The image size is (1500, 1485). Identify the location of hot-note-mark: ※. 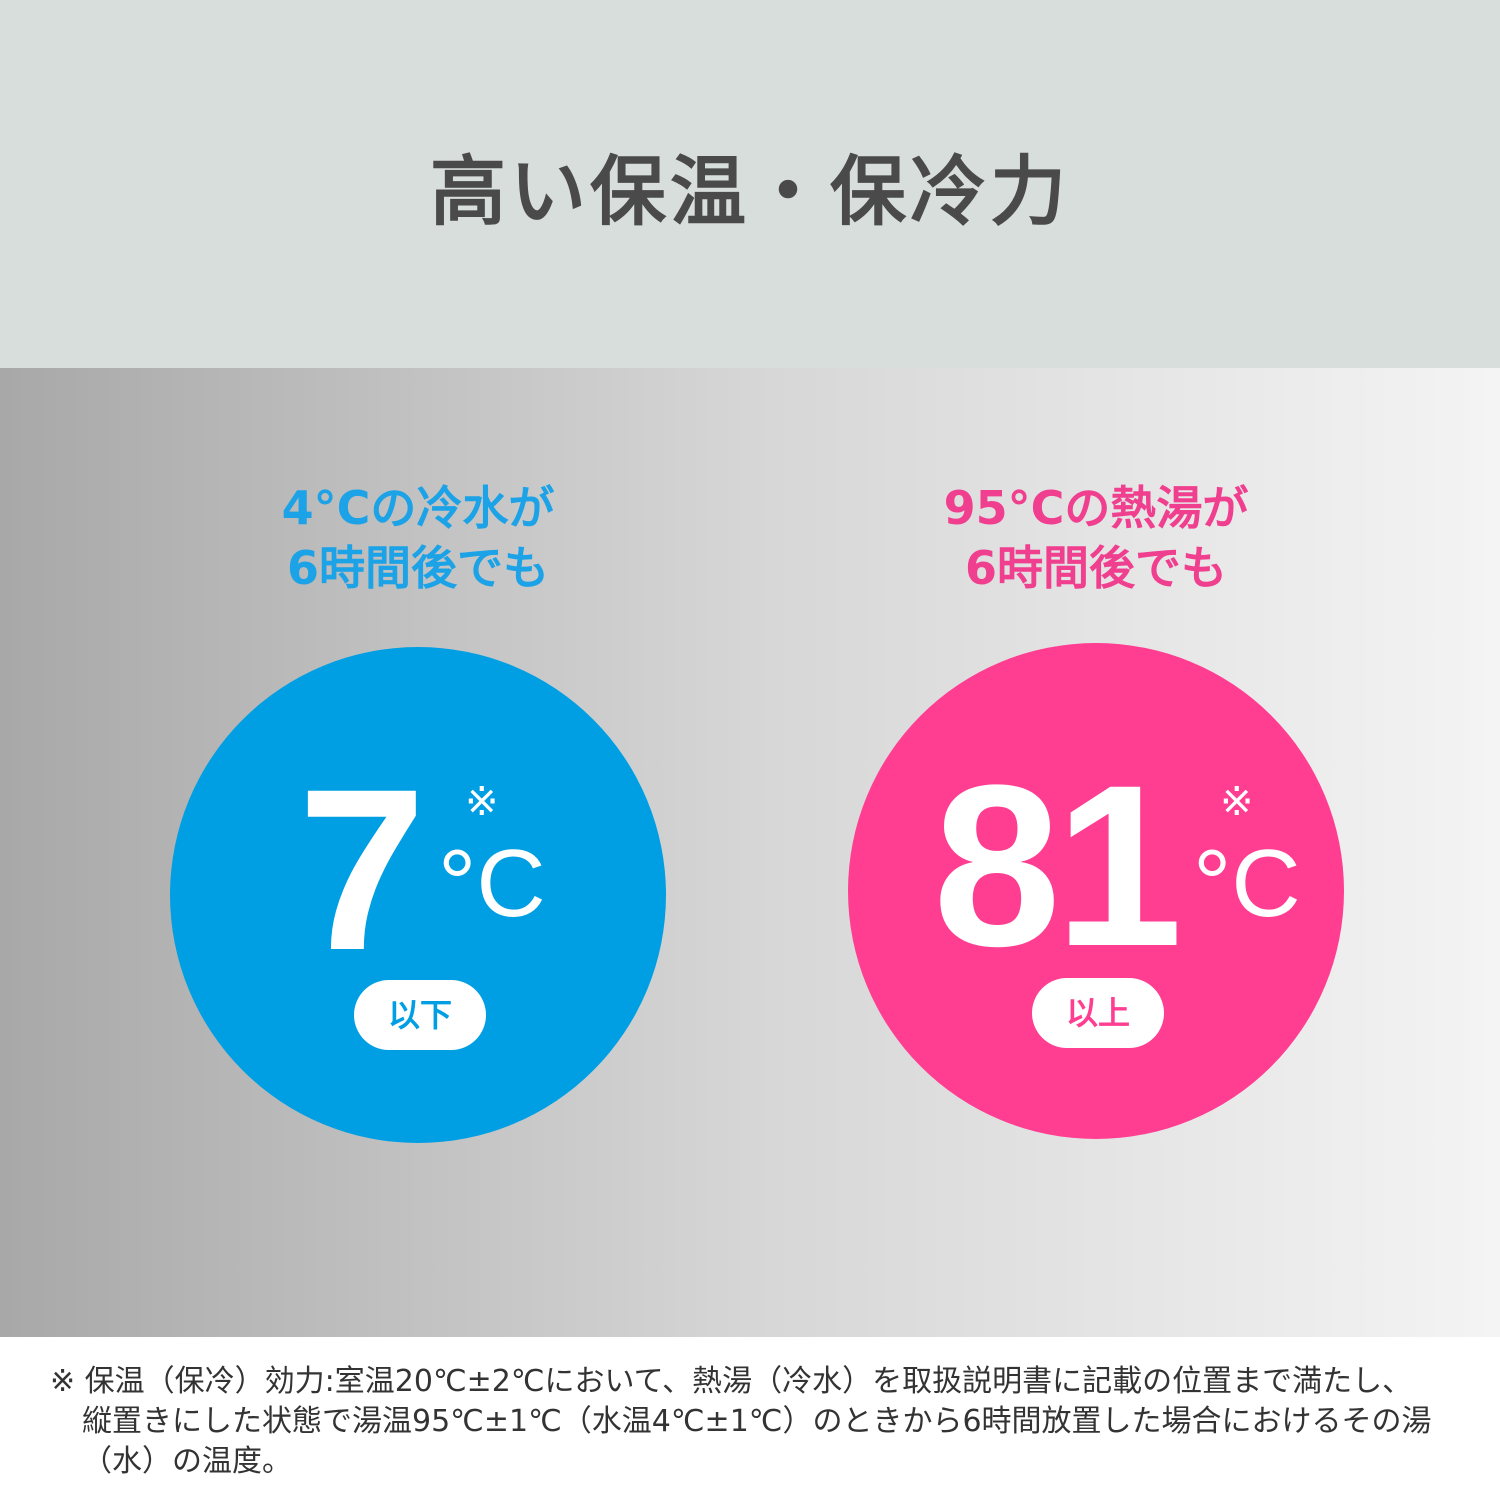
(1237, 802).